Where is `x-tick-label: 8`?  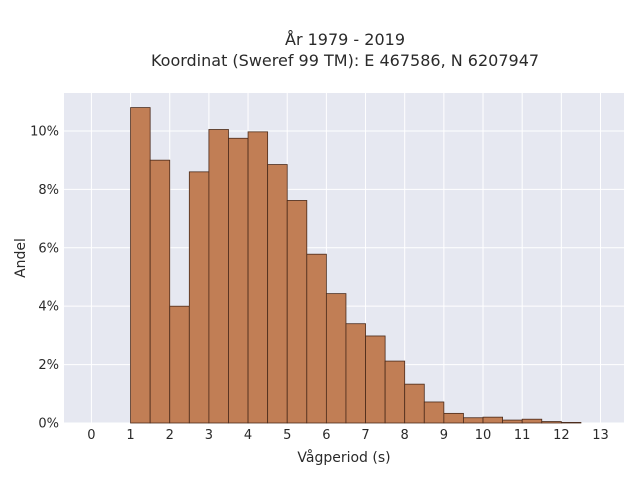
x-tick-label: 8 is located at coordinates (405, 435).